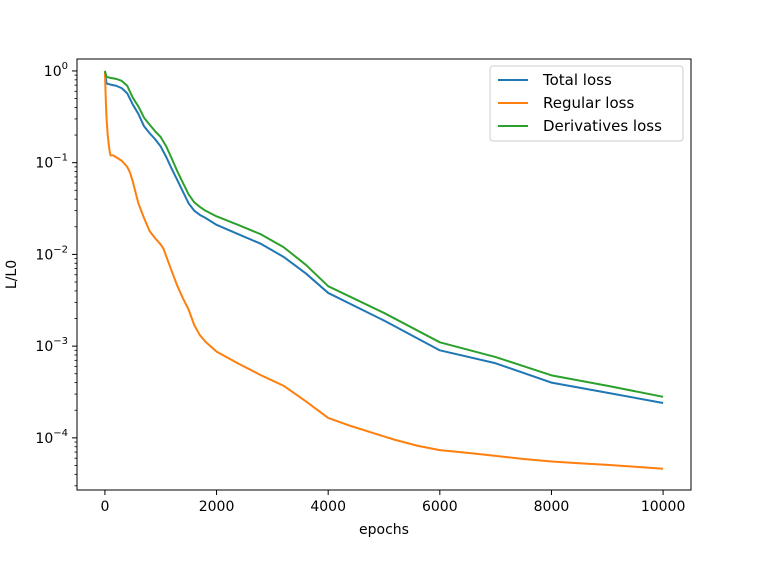 The height and width of the screenshot is (576, 768). What do you see at coordinates (65, 66) in the screenshot?
I see `y-tick-exponent: 0` at bounding box center [65, 66].